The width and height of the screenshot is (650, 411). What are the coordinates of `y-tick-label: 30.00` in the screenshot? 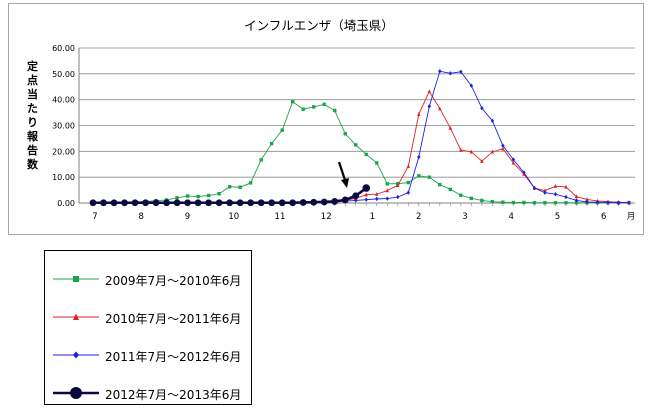 It's located at (63, 126).